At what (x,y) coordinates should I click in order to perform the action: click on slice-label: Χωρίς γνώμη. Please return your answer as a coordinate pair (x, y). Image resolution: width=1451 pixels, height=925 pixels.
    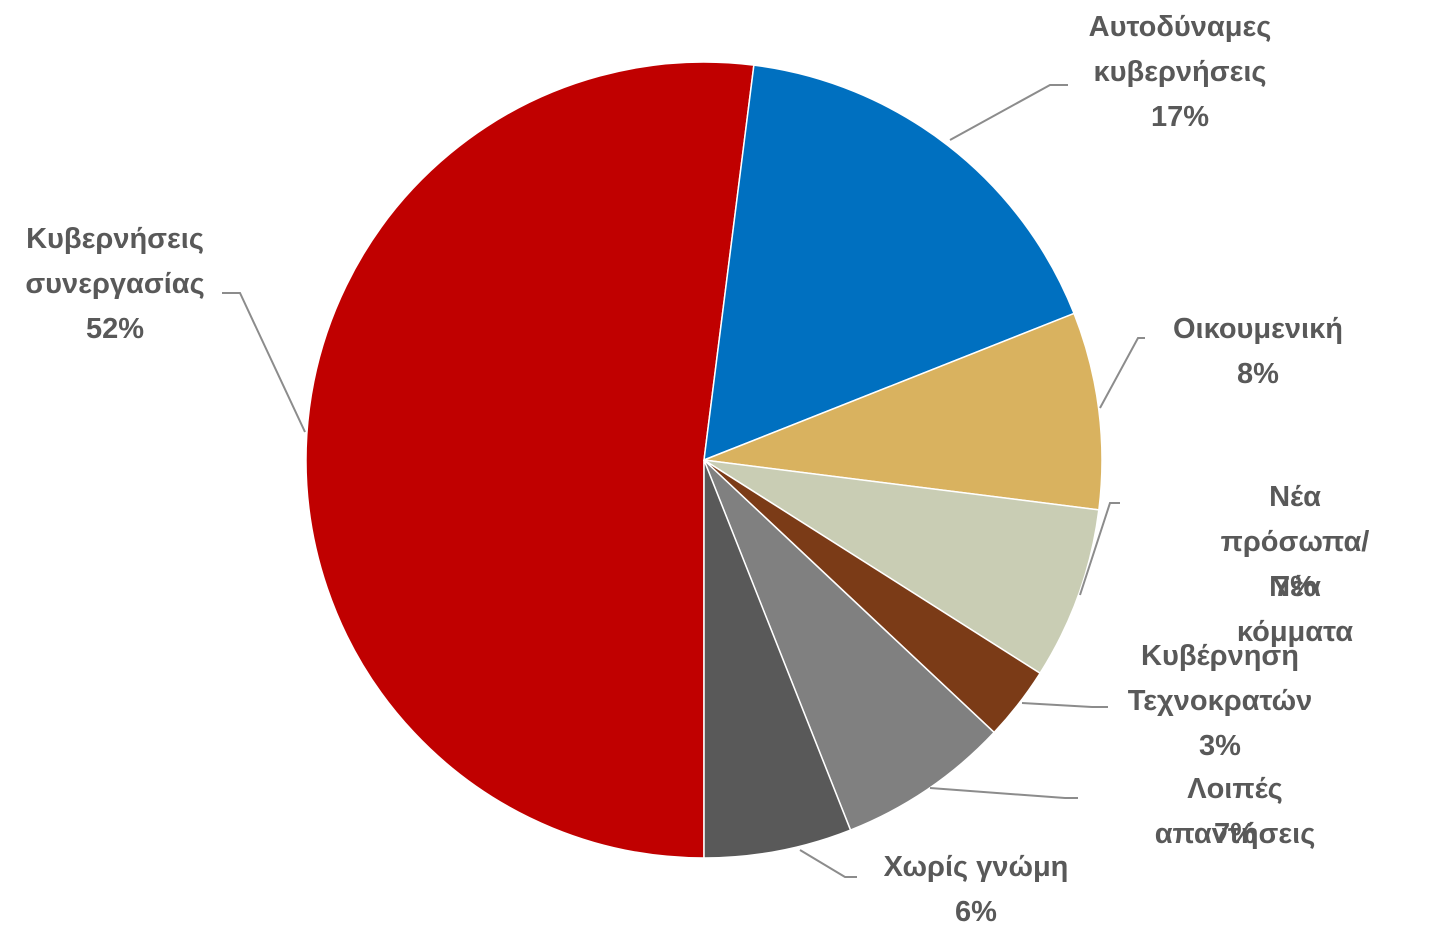
    Looking at the image, I should click on (976, 867).